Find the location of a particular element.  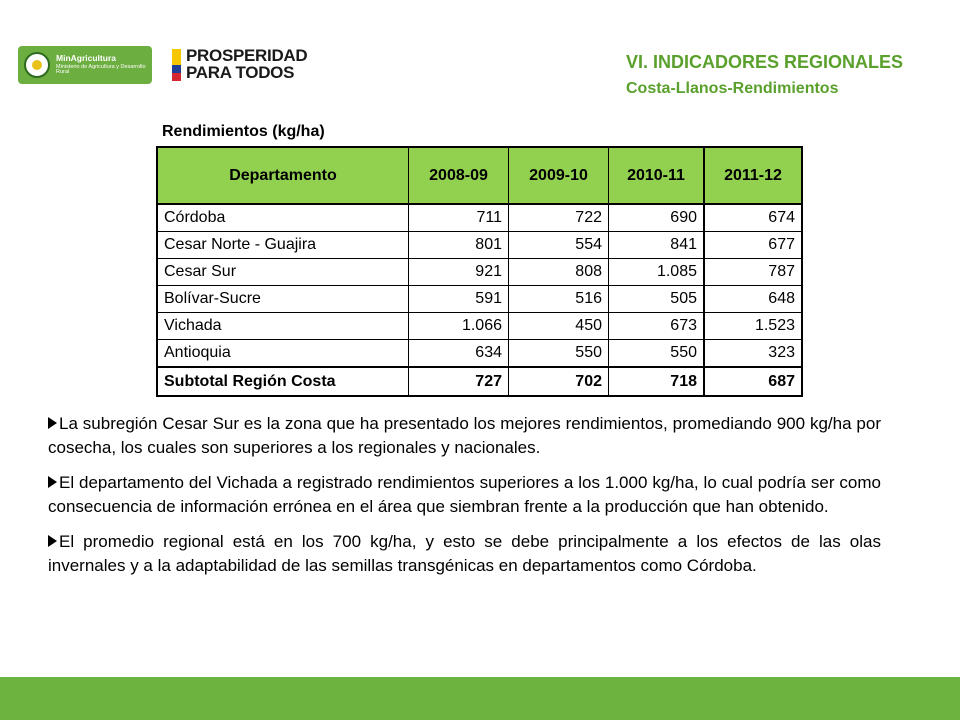

colombia-flag-icon is located at coordinates (176, 65).